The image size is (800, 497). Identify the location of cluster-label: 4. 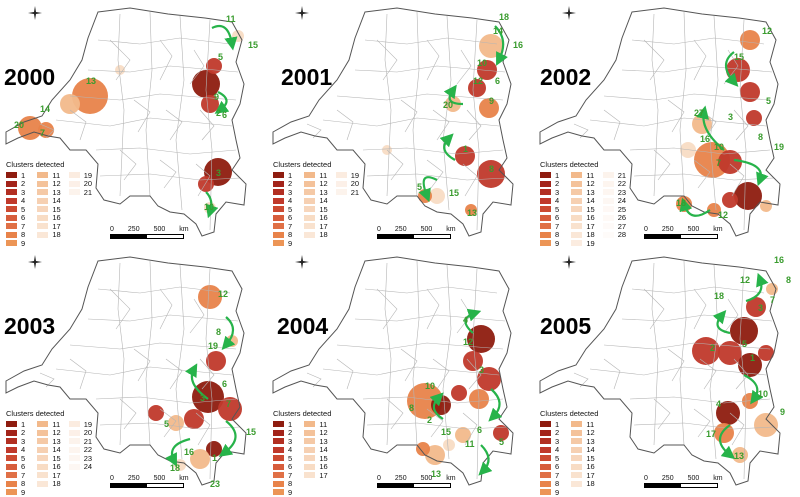
(718, 404).